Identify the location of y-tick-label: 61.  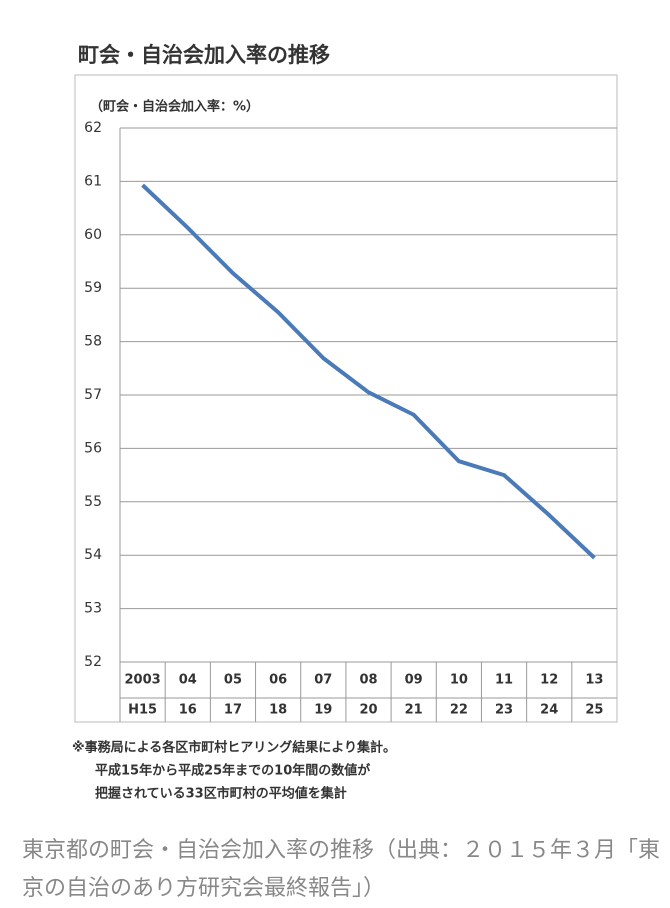
(93, 181).